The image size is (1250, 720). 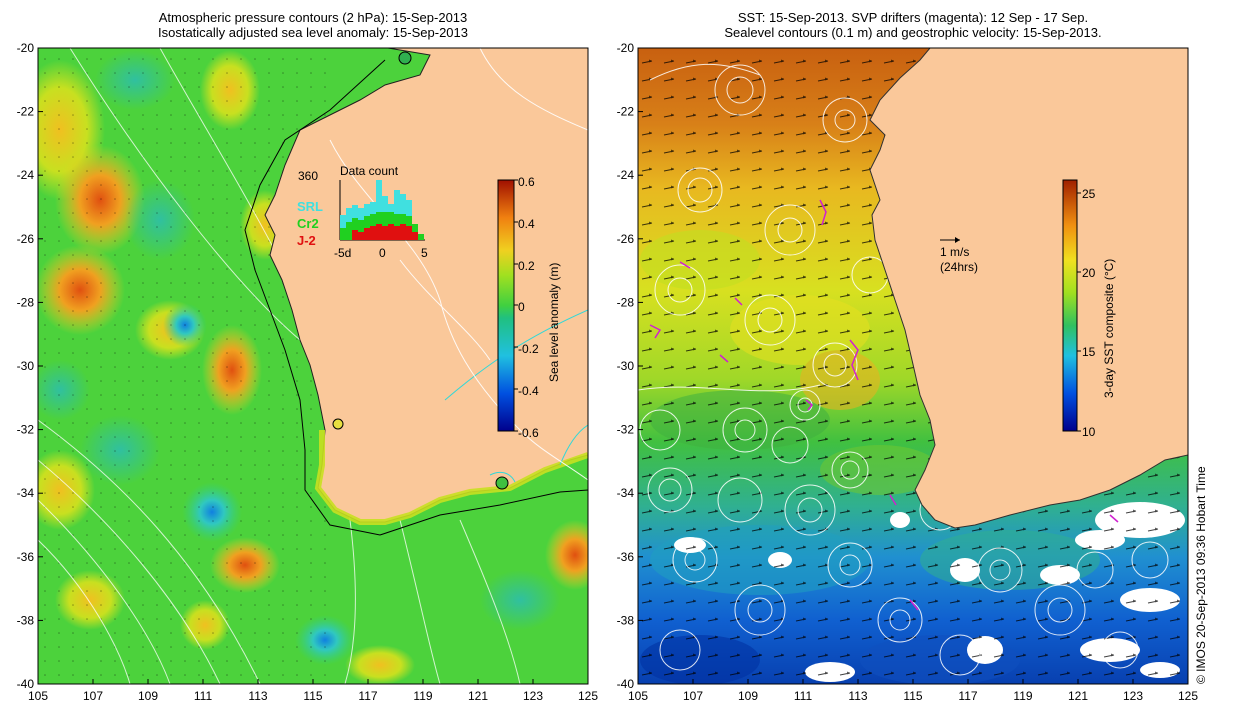 What do you see at coordinates (626, 493) in the screenshot?
I see `right-y-tick-label: -34` at bounding box center [626, 493].